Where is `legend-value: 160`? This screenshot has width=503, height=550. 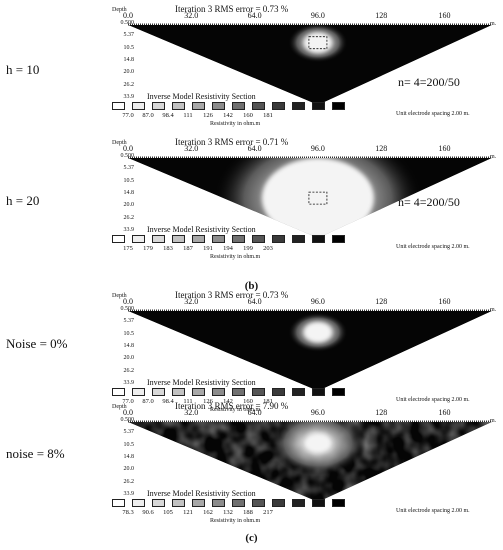
legend-value: 160 is located at coordinates (248, 115).